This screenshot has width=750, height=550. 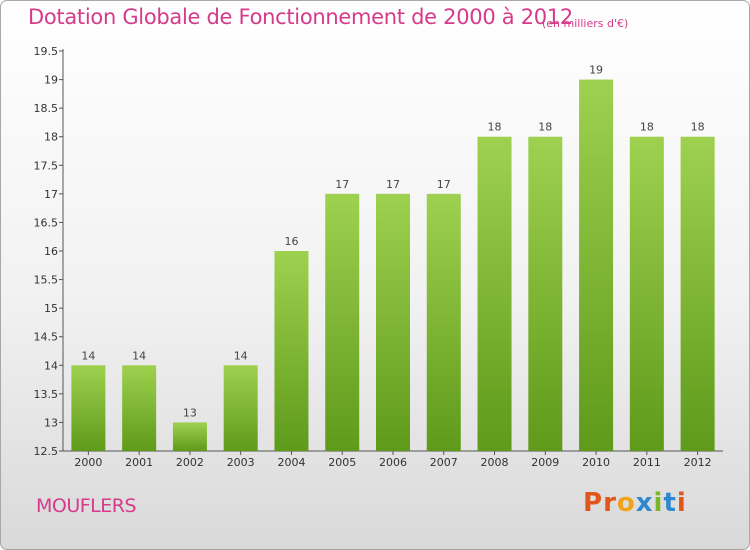 What do you see at coordinates (342, 462) in the screenshot?
I see `x-tick-label: 2005` at bounding box center [342, 462].